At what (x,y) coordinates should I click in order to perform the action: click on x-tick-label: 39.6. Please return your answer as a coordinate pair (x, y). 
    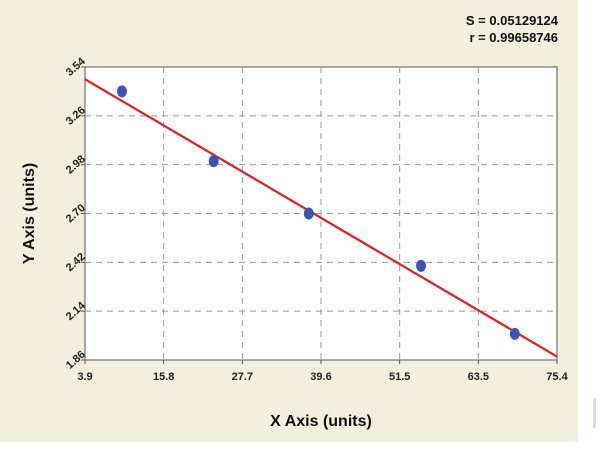
    Looking at the image, I should click on (320, 377).